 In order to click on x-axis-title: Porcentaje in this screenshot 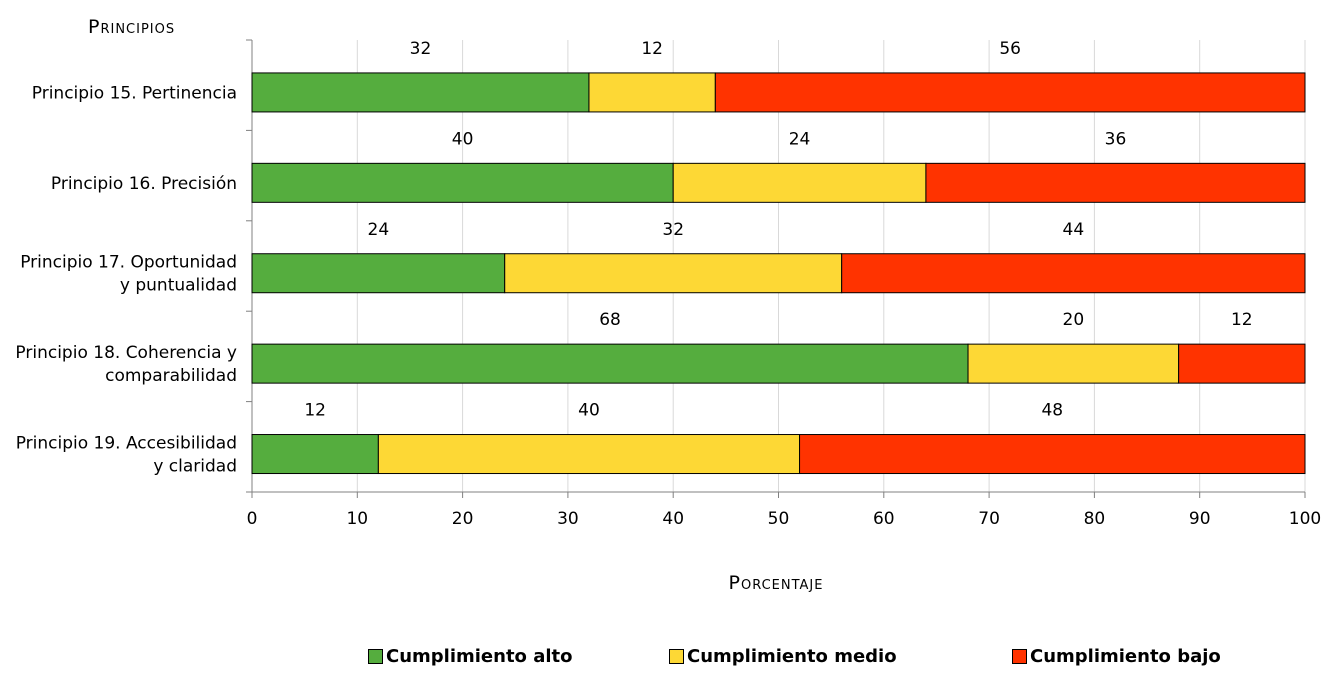, I will do `click(776, 583)`.